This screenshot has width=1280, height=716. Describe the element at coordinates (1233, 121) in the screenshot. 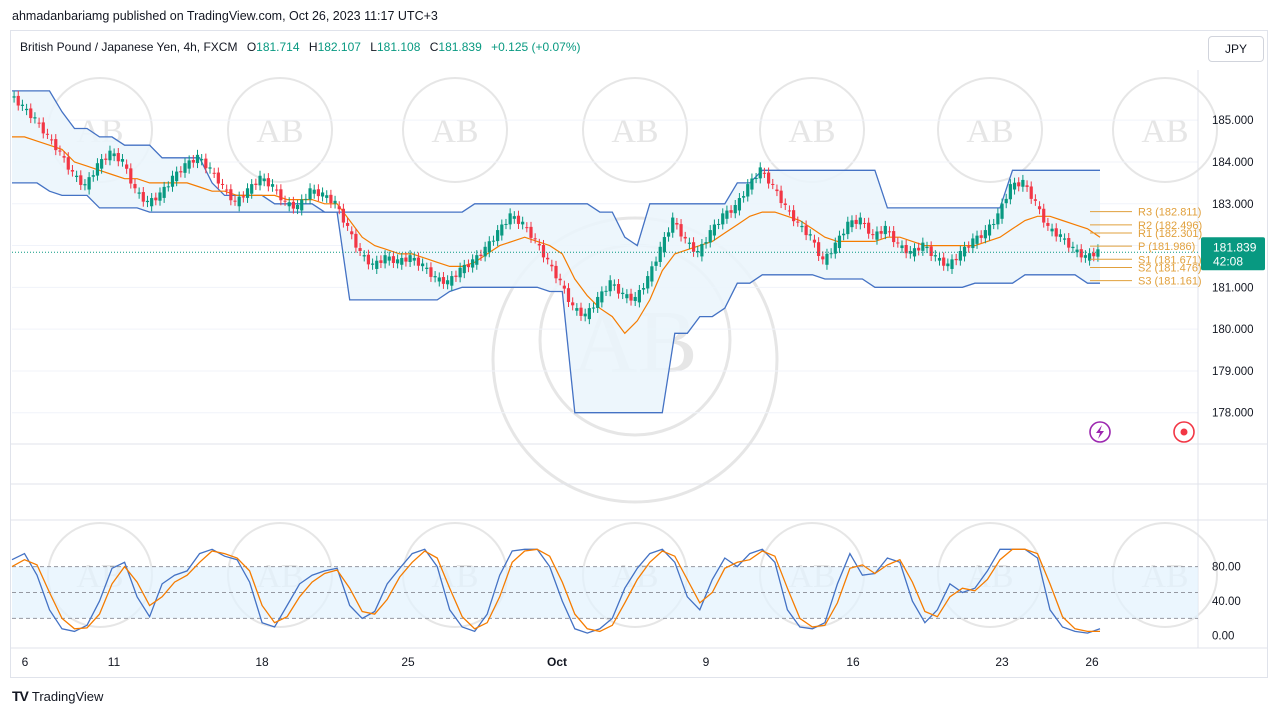

I see `price-tick-label: 185.000` at that location.